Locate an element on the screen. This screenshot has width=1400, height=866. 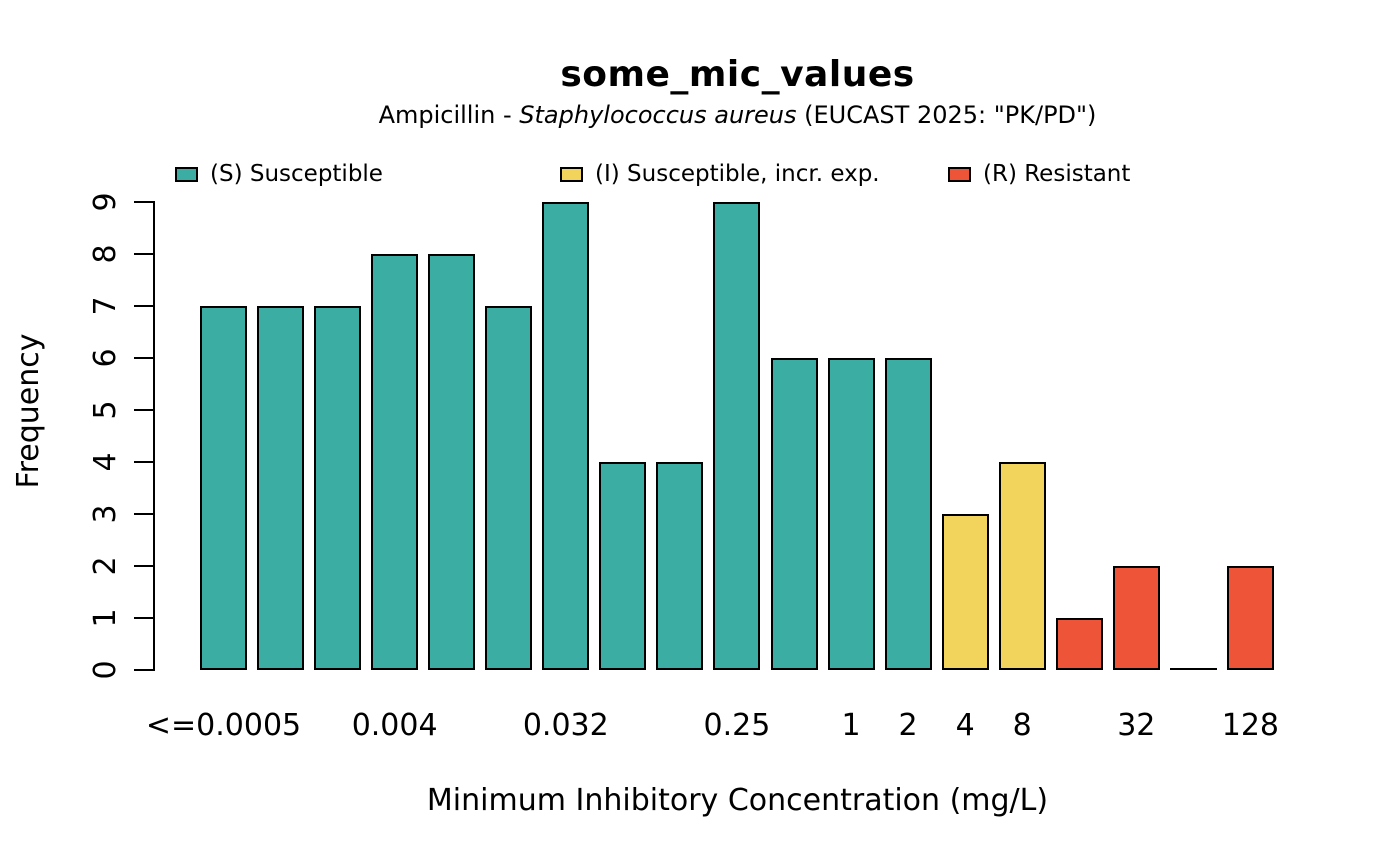
subtitle-guideline: (EUCAST 2025: "PK/PD") is located at coordinates (946, 115).